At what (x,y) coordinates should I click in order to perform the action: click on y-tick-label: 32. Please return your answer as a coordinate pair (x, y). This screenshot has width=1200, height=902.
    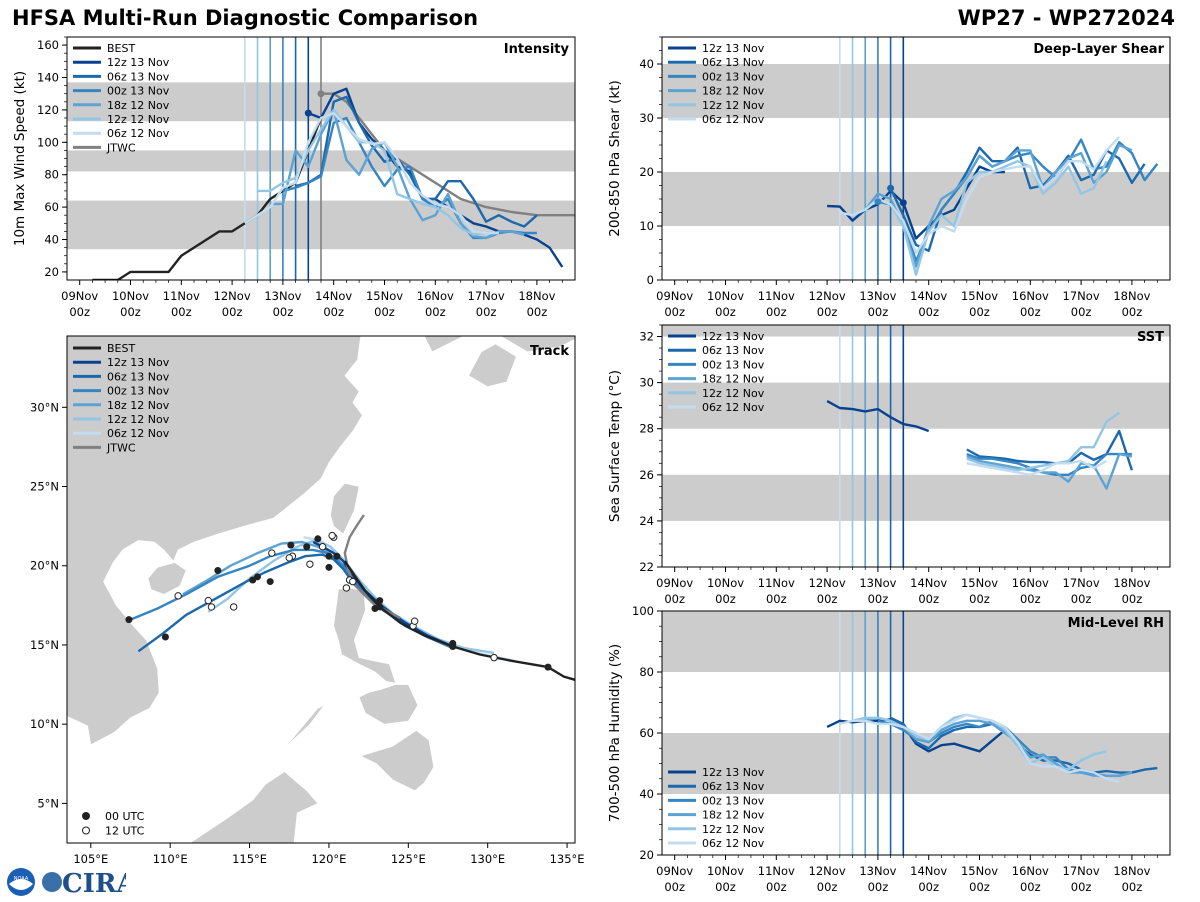
    Looking at the image, I should click on (646, 337).